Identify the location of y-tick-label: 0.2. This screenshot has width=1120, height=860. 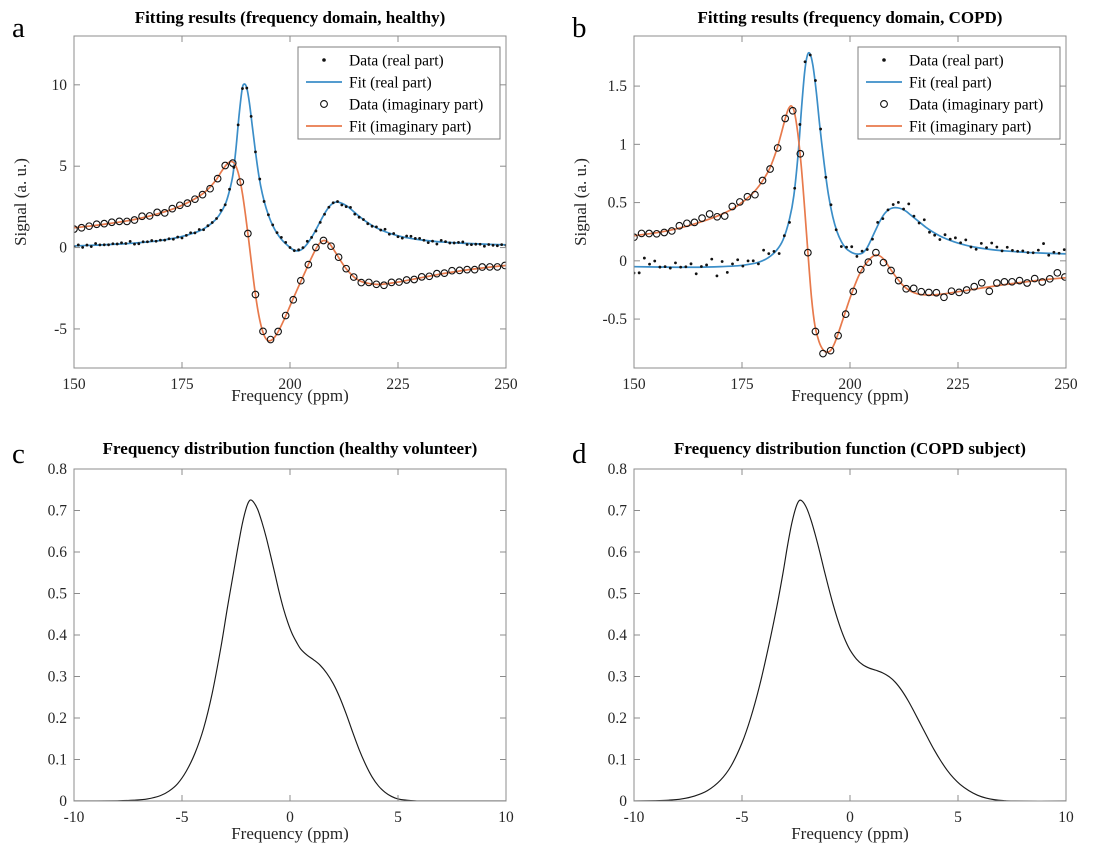
(57, 718).